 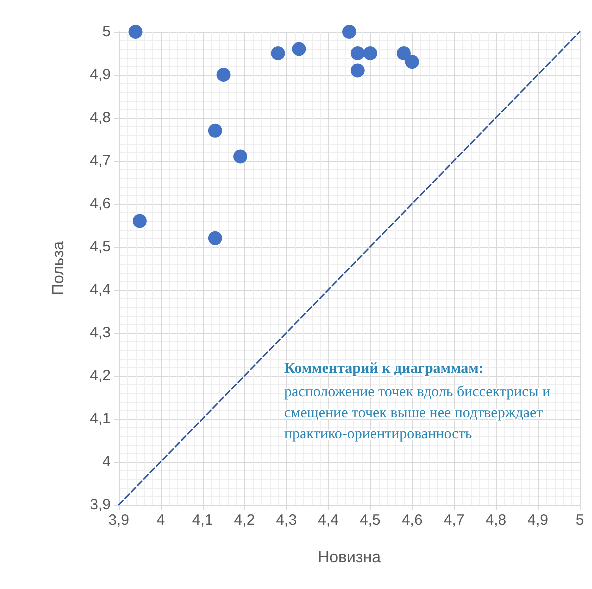 What do you see at coordinates (100, 75) in the screenshot?
I see `y-tick-label: 4,9` at bounding box center [100, 75].